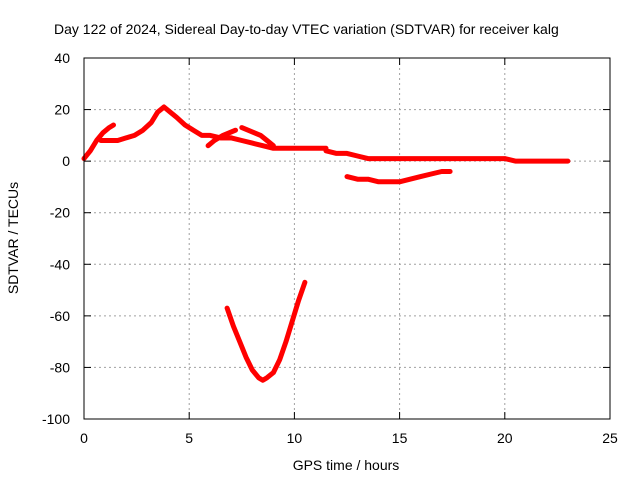  Describe the element at coordinates (66, 161) in the screenshot. I see `y-tick-label: 0` at that location.